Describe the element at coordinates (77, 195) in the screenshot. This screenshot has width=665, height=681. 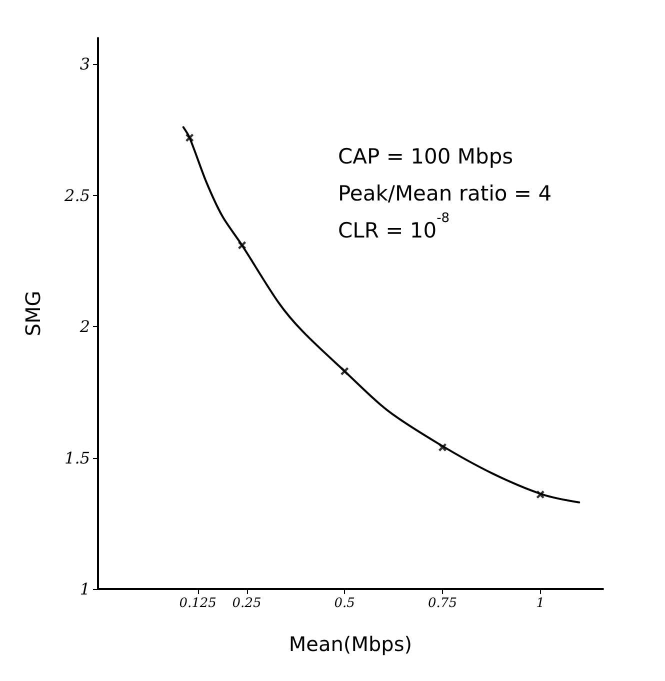
I see `y-tick-label: 2.5` at that location.